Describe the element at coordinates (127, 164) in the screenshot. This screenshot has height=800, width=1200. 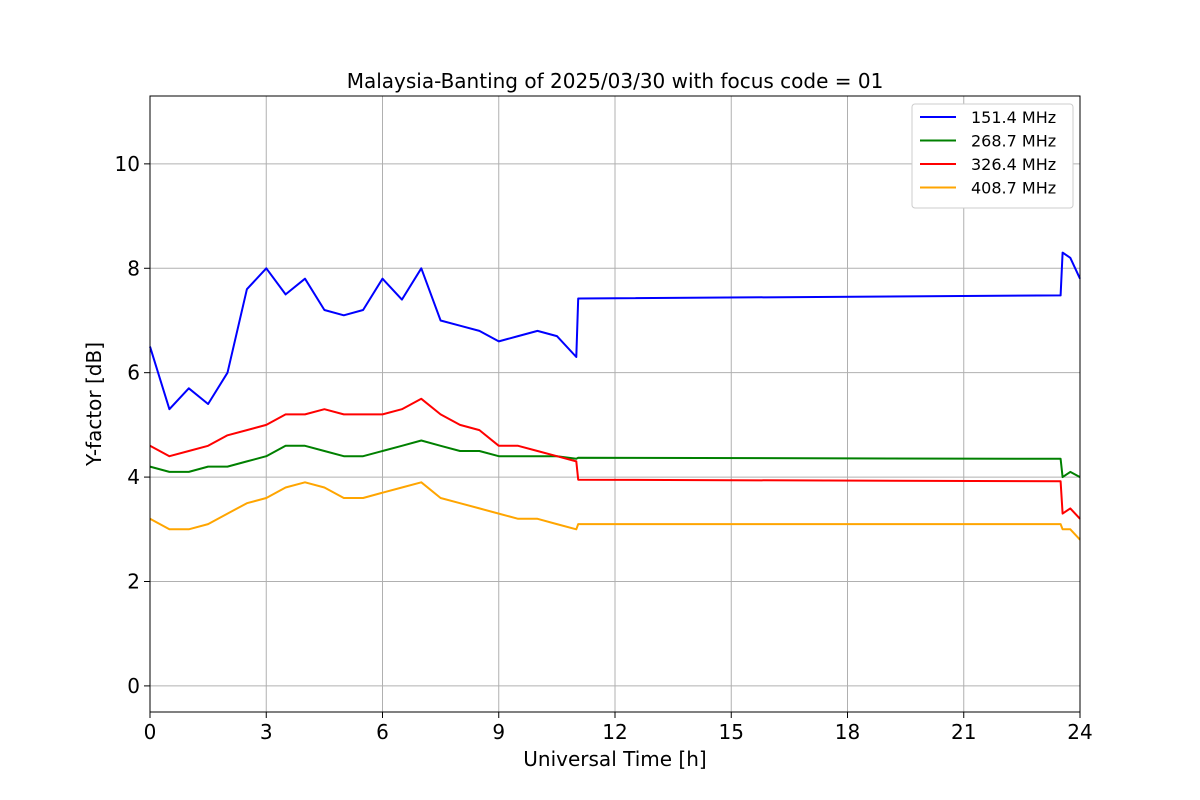
I see `y-tick-label: 10` at that location.